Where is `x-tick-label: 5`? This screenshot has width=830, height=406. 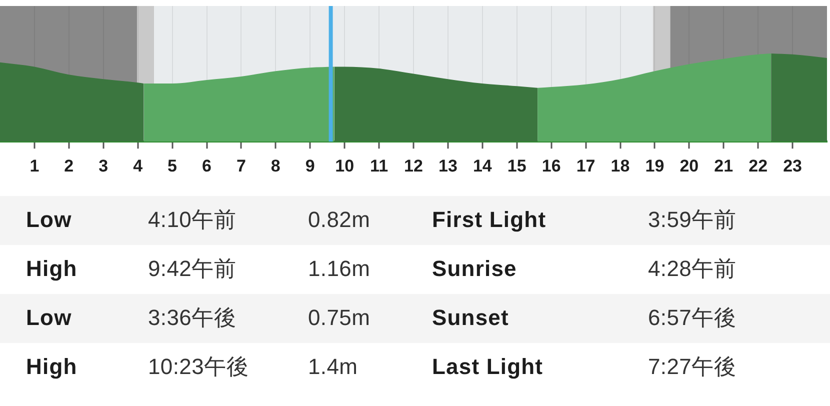
x-tick-label: 5 is located at coordinates (173, 166).